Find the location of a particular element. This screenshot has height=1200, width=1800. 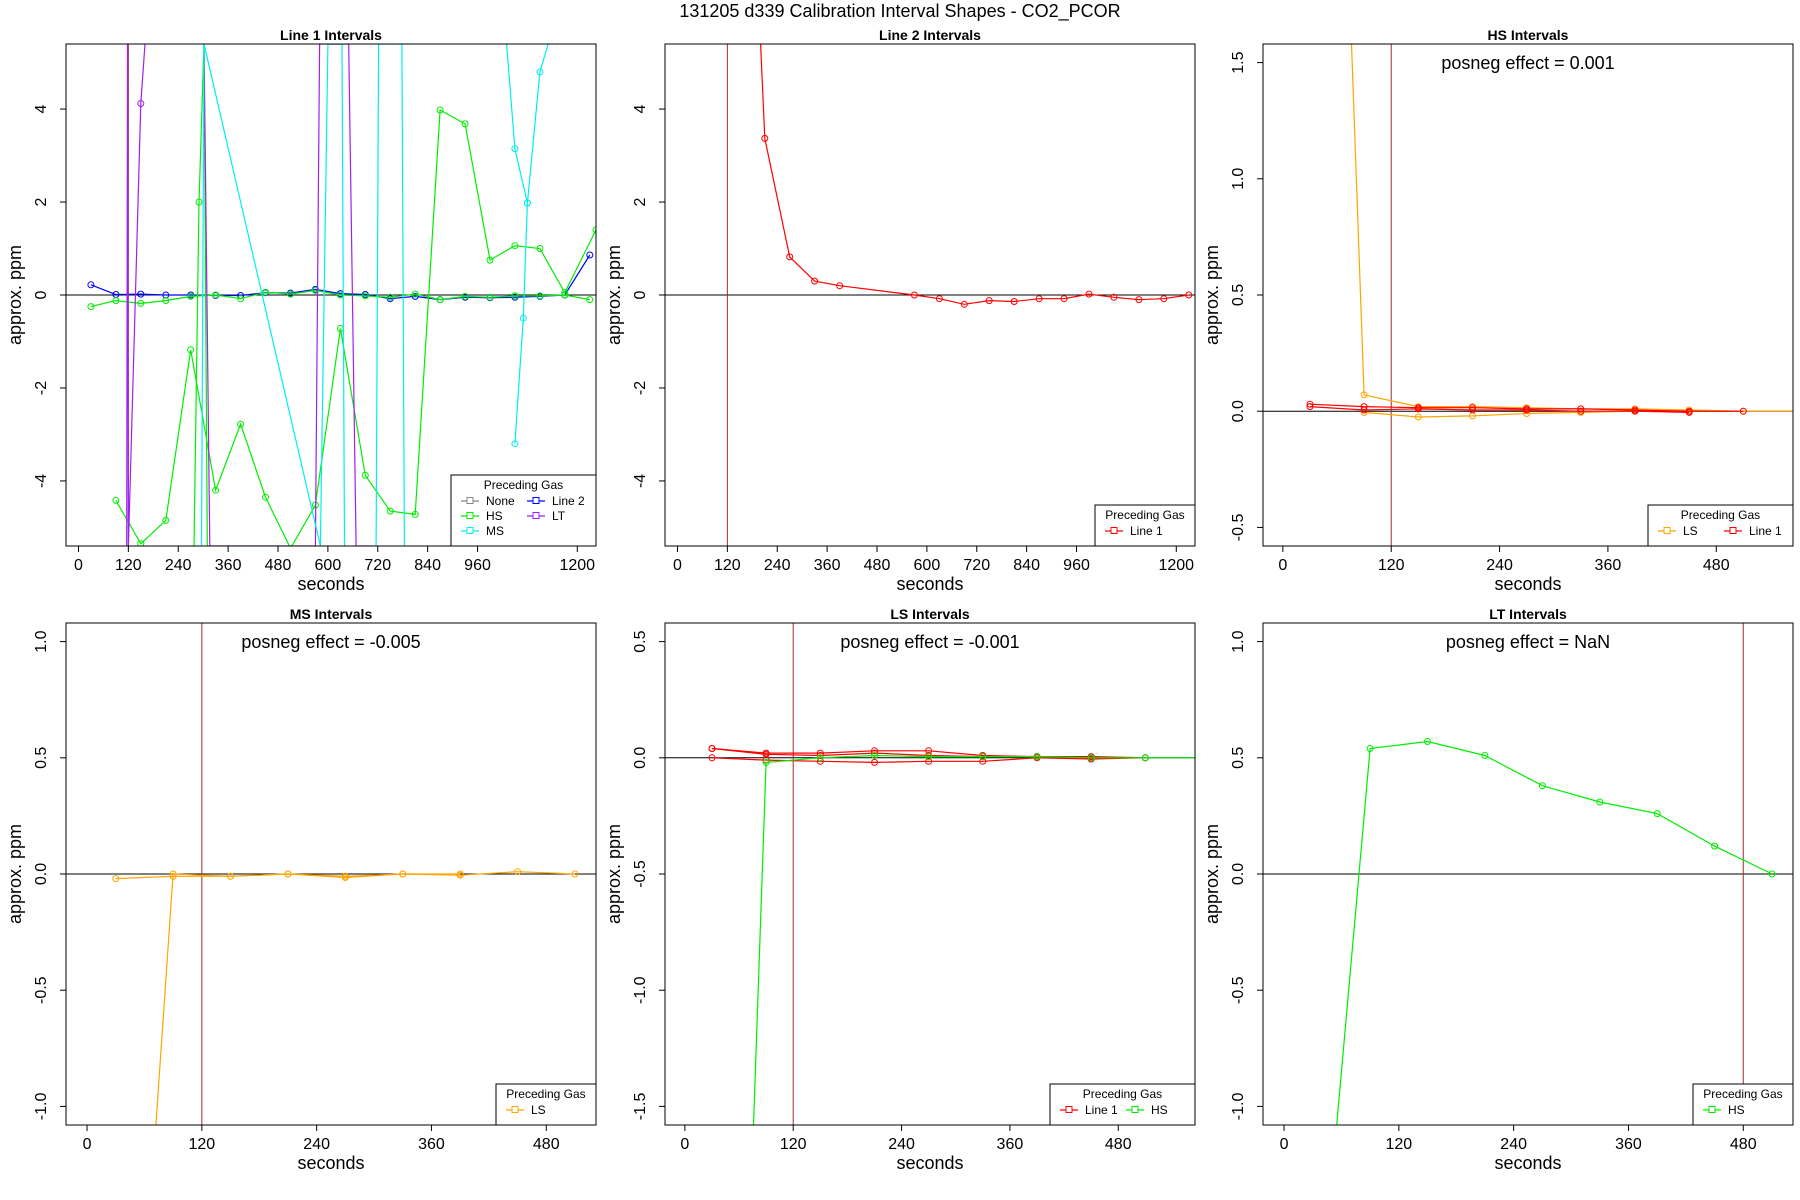

legend: Preceding Gas Line 1 HS is located at coordinates (1122, 1104).